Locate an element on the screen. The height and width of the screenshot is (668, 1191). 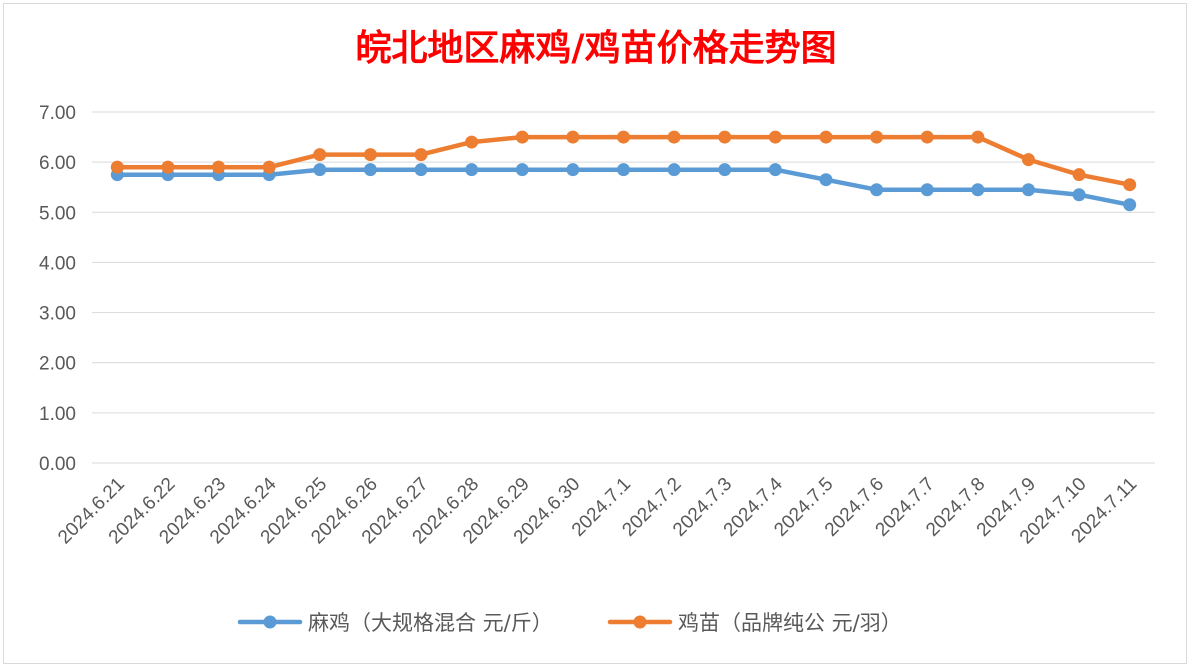
legend-label: 鸡苗（品牌纯公 元/羽） is located at coordinates (790, 623).